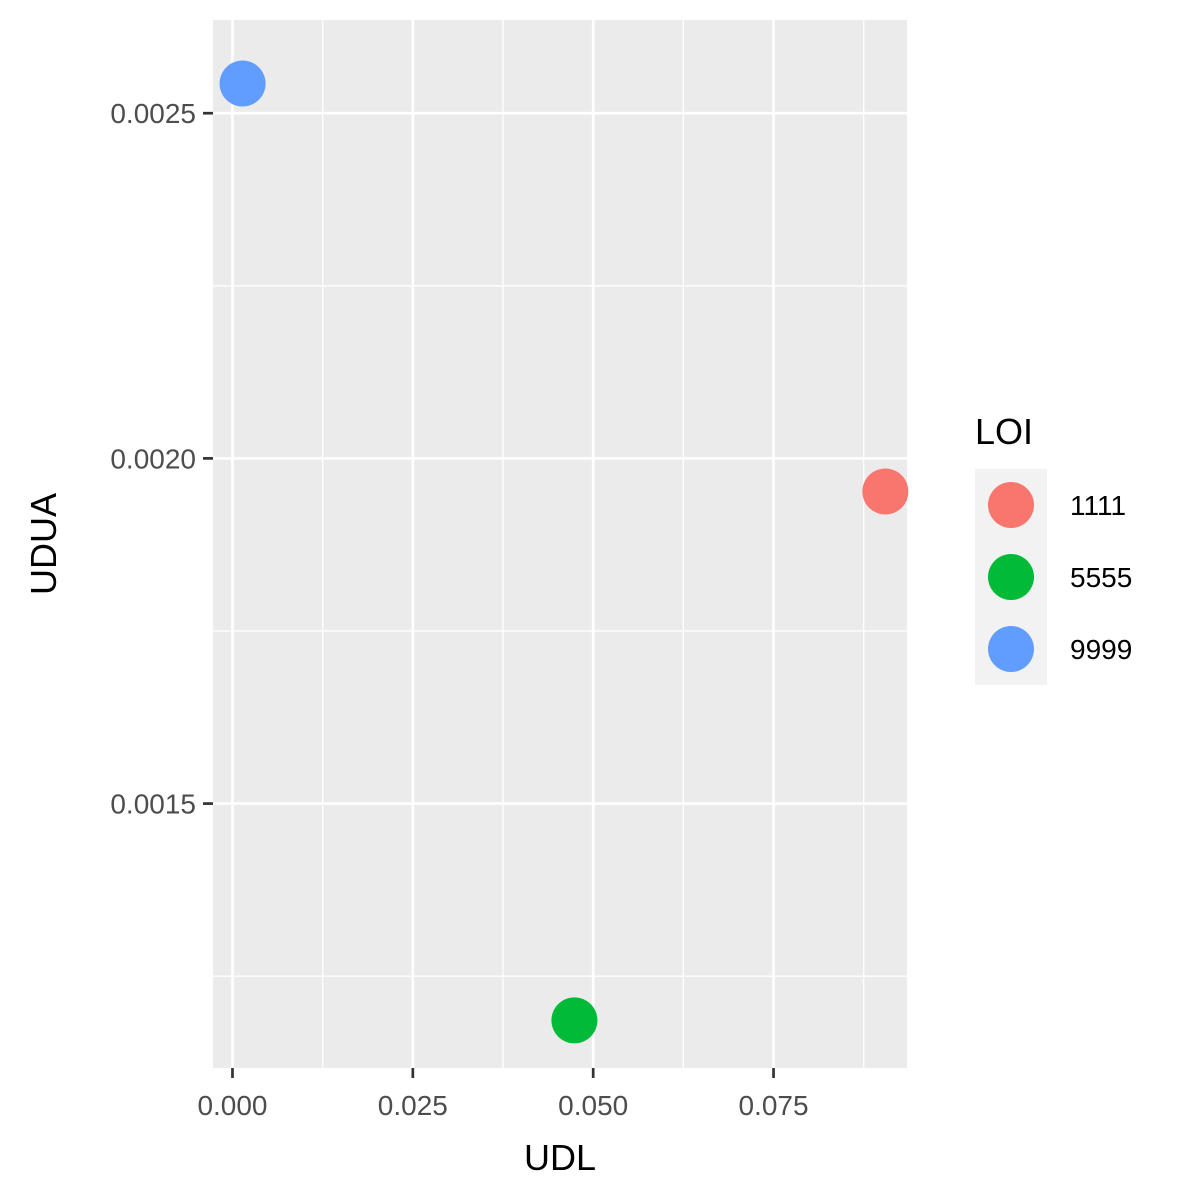 This screenshot has height=1200, width=1200. I want to click on x-tick-label: 0.025, so click(413, 1105).